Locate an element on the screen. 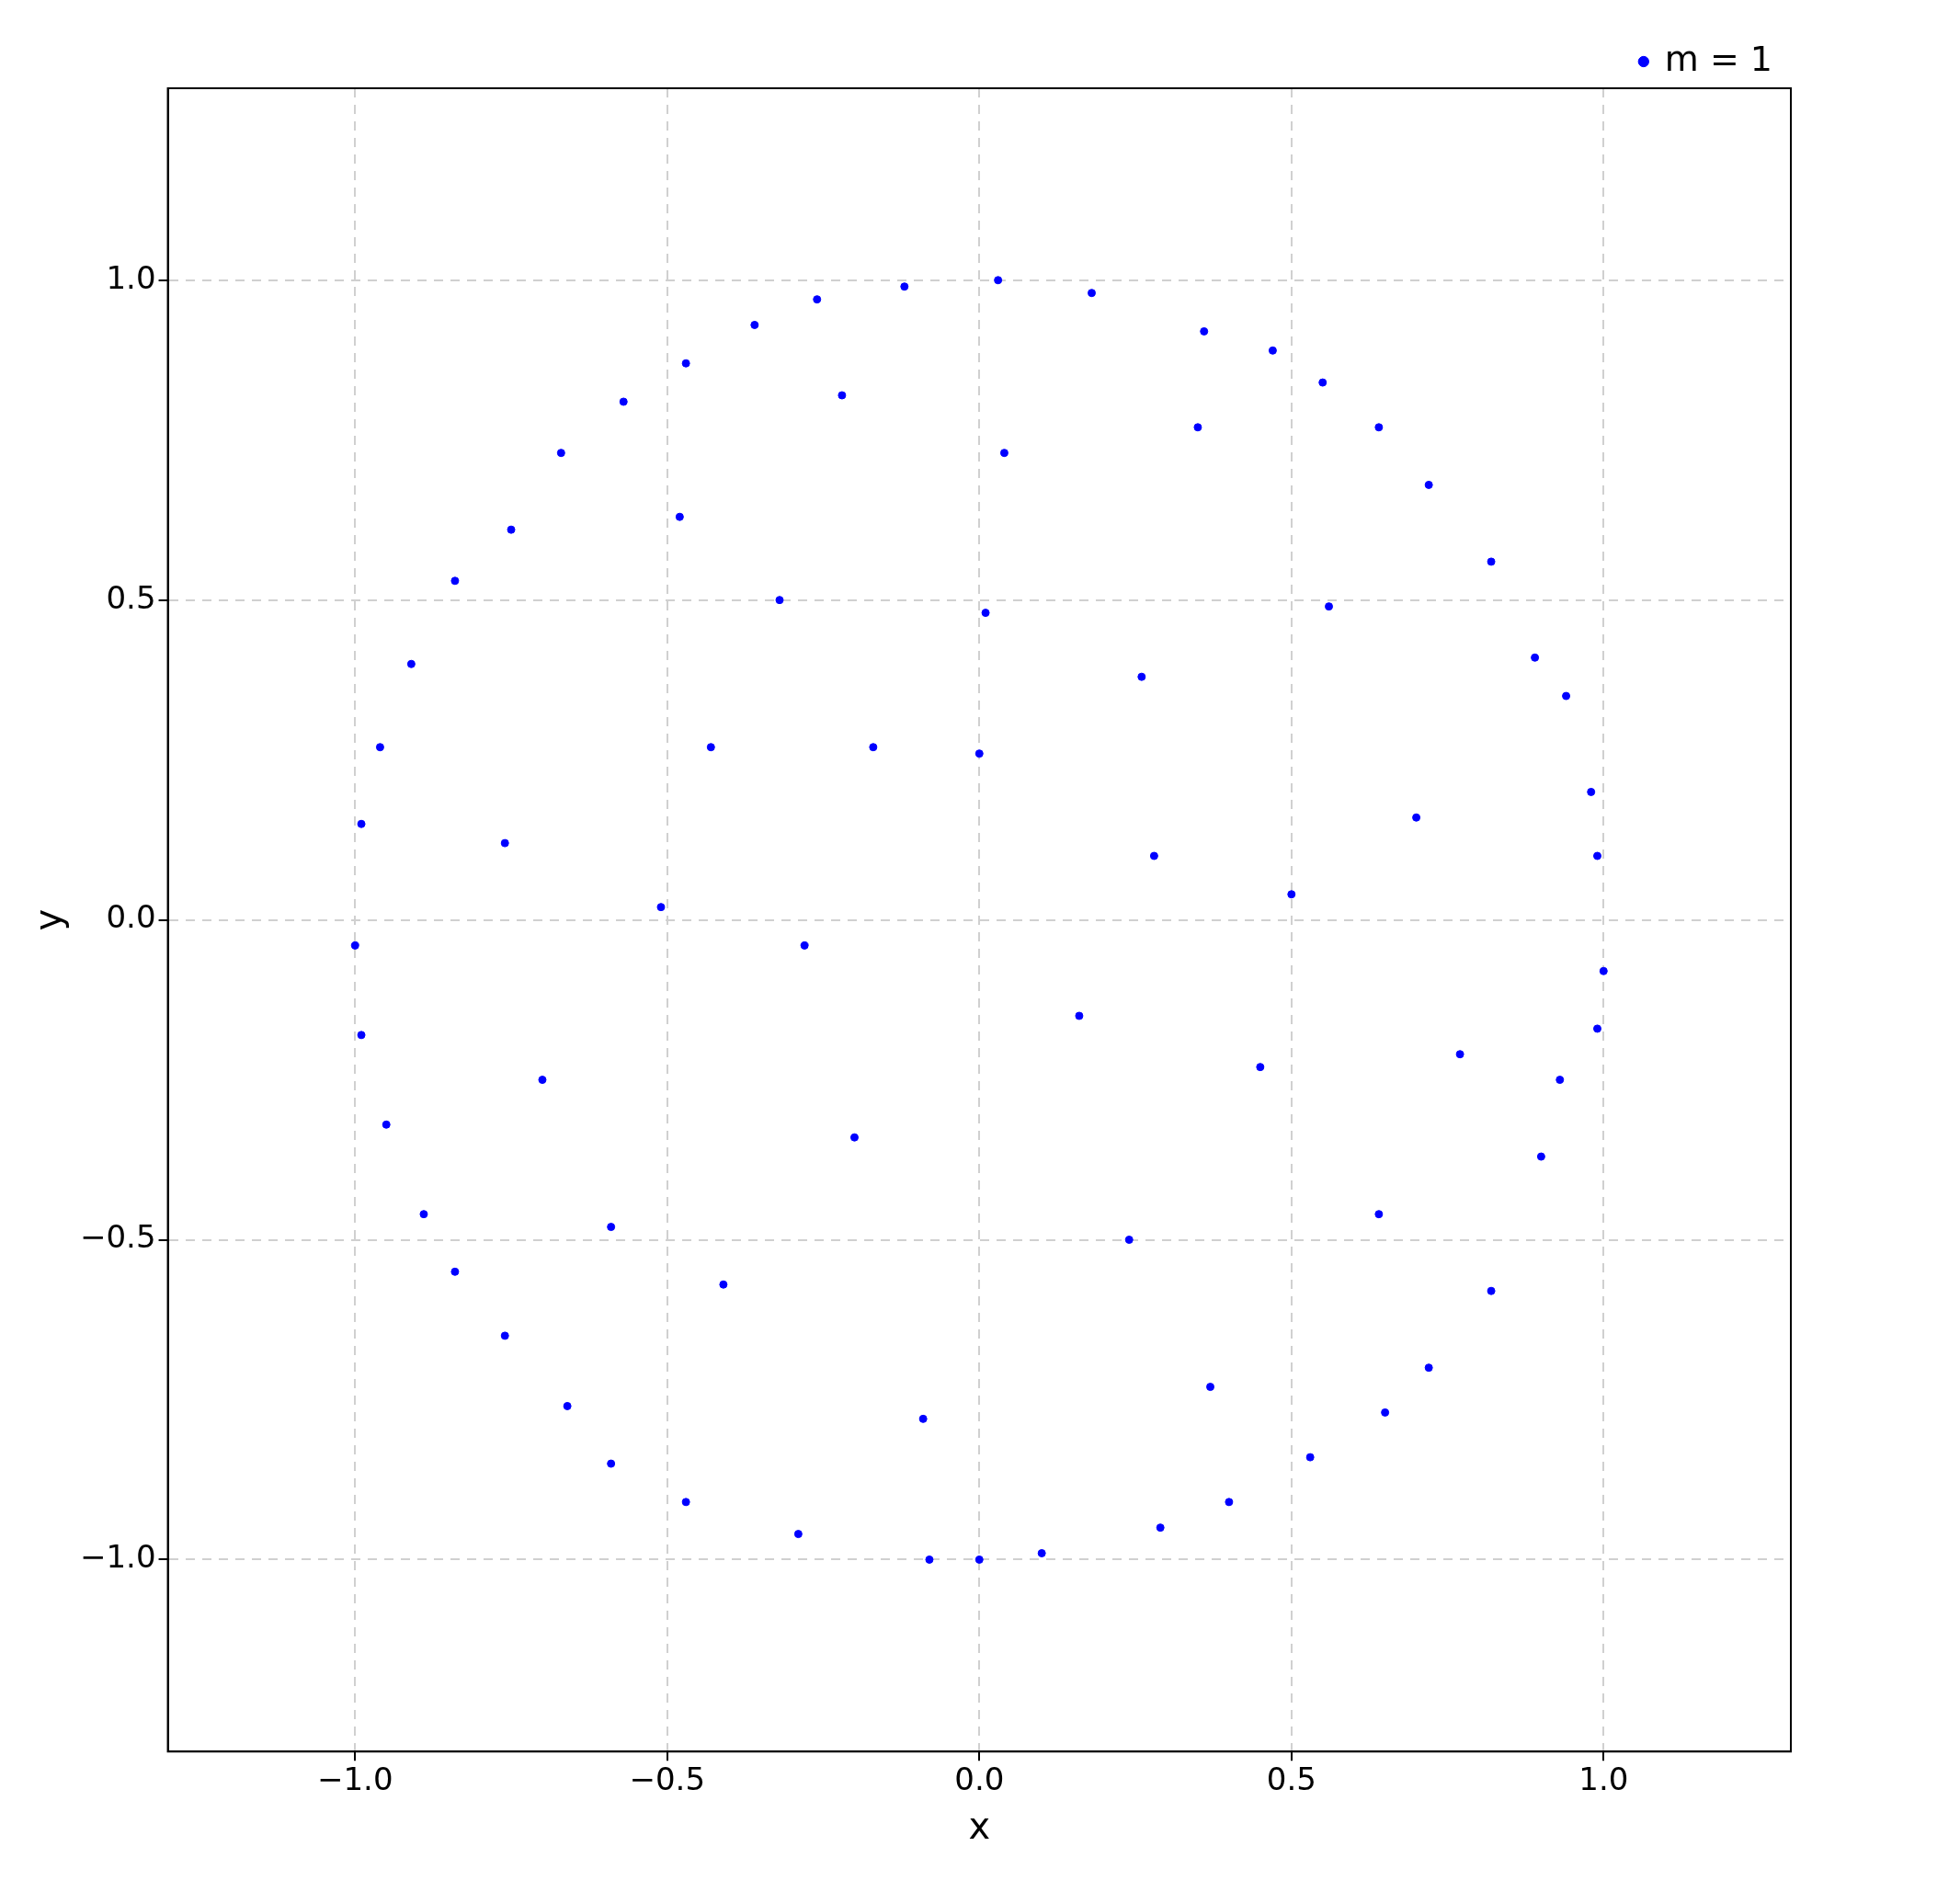 Image resolution: width=1960 pixels, height=1892 pixels. legend-label: m = 1 is located at coordinates (1718, 59).